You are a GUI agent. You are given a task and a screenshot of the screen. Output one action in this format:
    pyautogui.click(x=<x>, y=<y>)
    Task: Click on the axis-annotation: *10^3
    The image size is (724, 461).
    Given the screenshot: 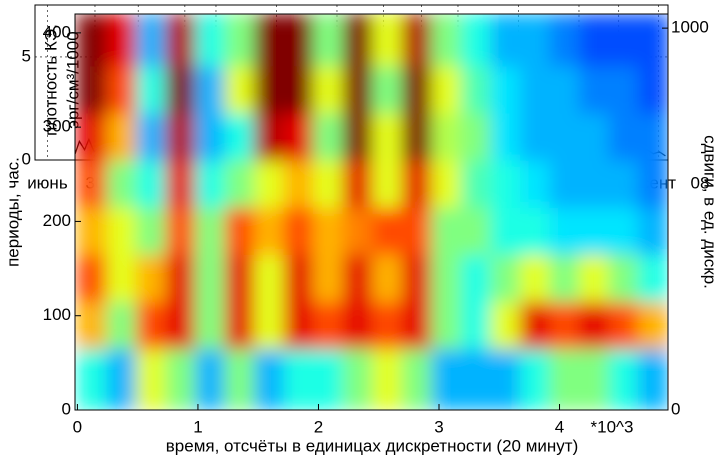 What is the action you would take?
    pyautogui.click(x=612, y=426)
    